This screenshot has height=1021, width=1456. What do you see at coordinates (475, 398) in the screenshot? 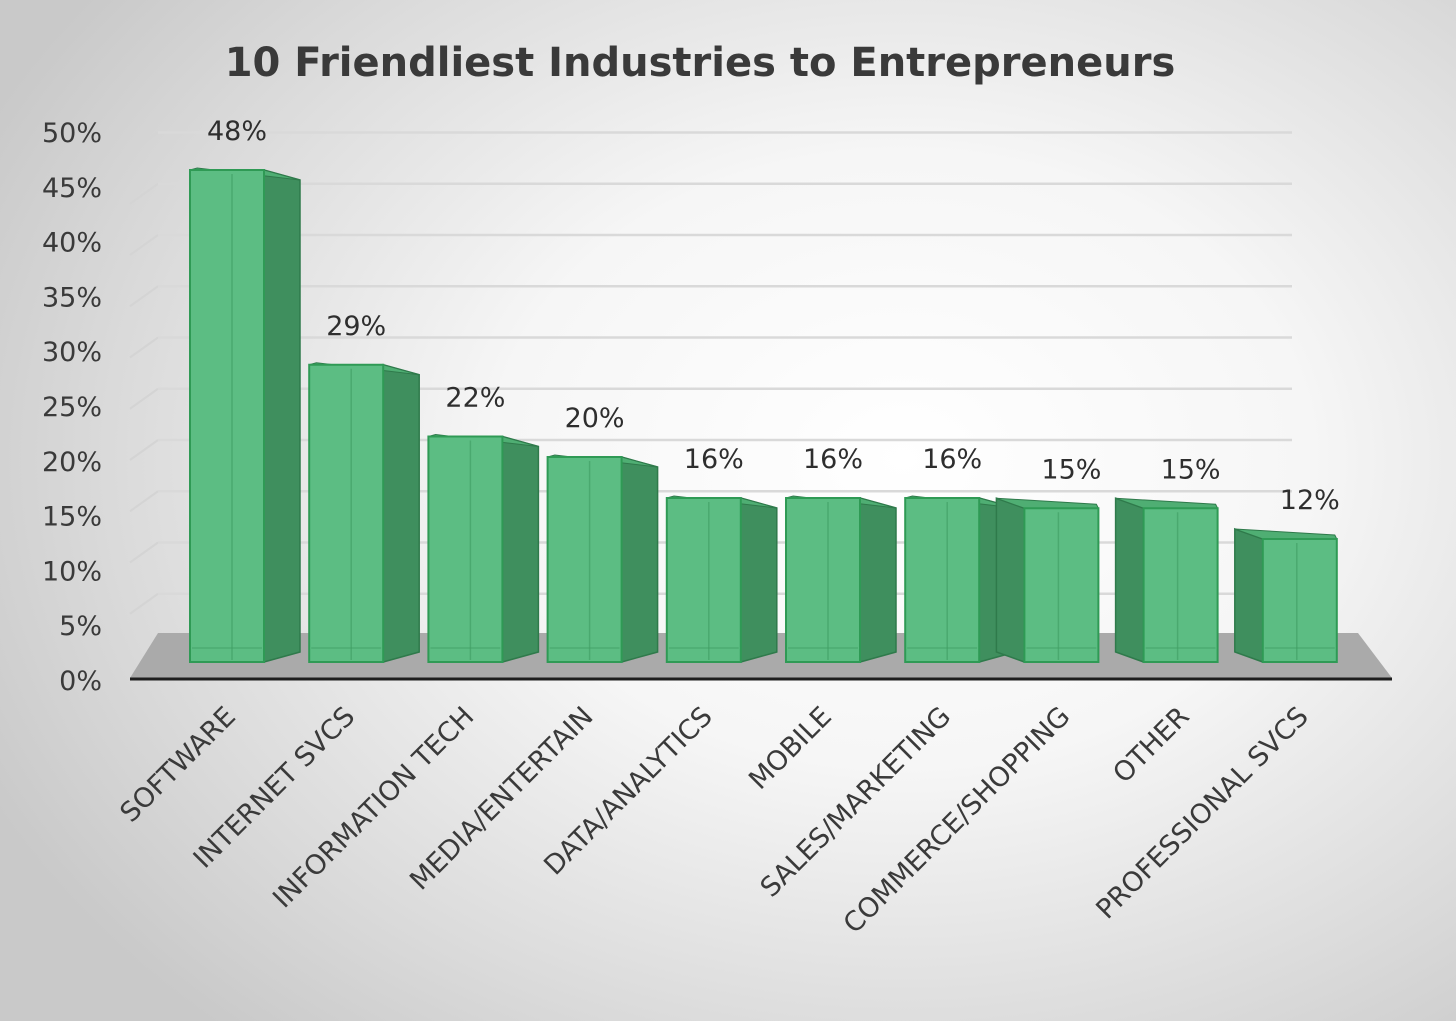
I see `data-label: 22%` at bounding box center [475, 398].